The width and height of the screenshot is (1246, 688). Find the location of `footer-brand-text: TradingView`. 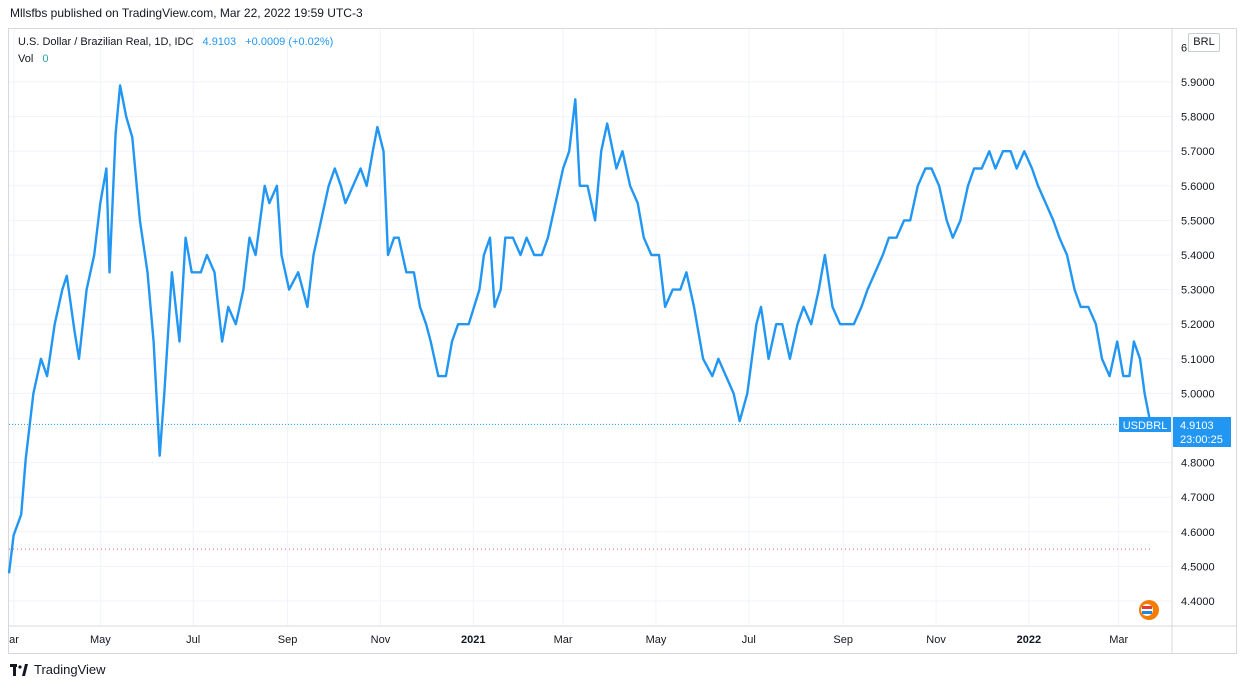

footer-brand-text: TradingView is located at coordinates (70, 669).